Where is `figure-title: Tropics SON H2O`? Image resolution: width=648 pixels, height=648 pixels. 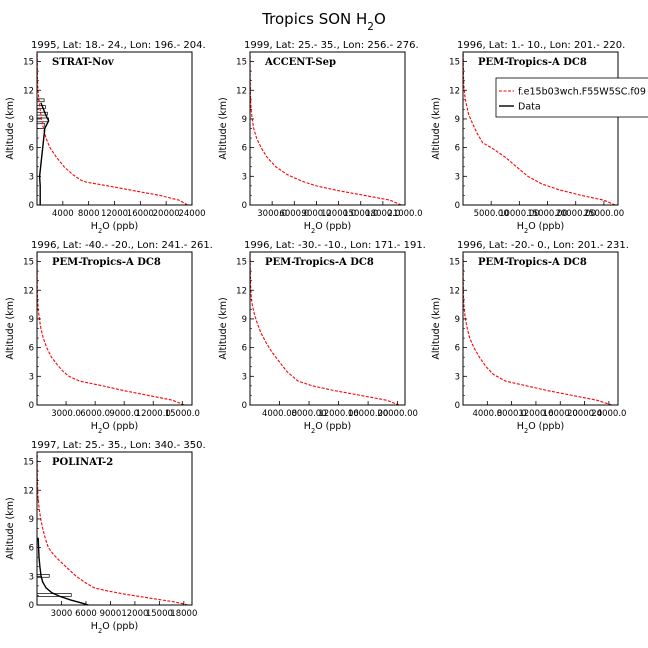
figure-title: Tropics SON H2O is located at coordinates (323, 21).